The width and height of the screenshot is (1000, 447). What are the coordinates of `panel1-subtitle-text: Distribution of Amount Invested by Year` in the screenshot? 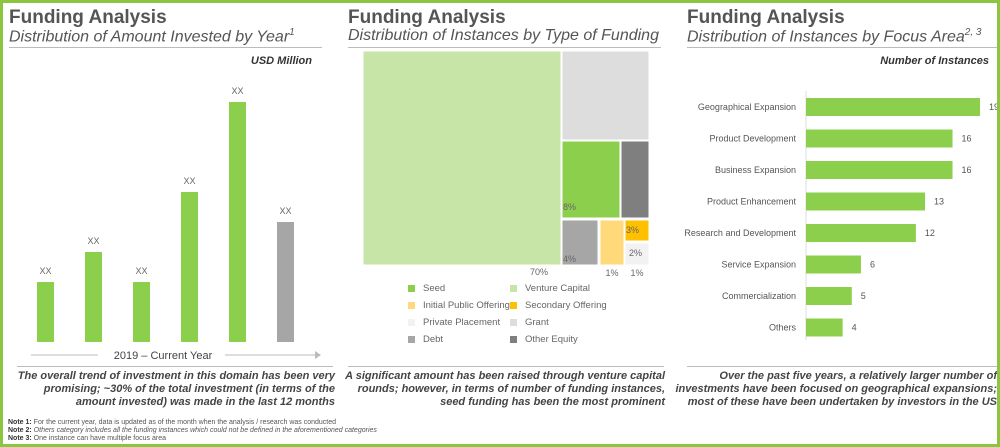 It's located at (149, 37).